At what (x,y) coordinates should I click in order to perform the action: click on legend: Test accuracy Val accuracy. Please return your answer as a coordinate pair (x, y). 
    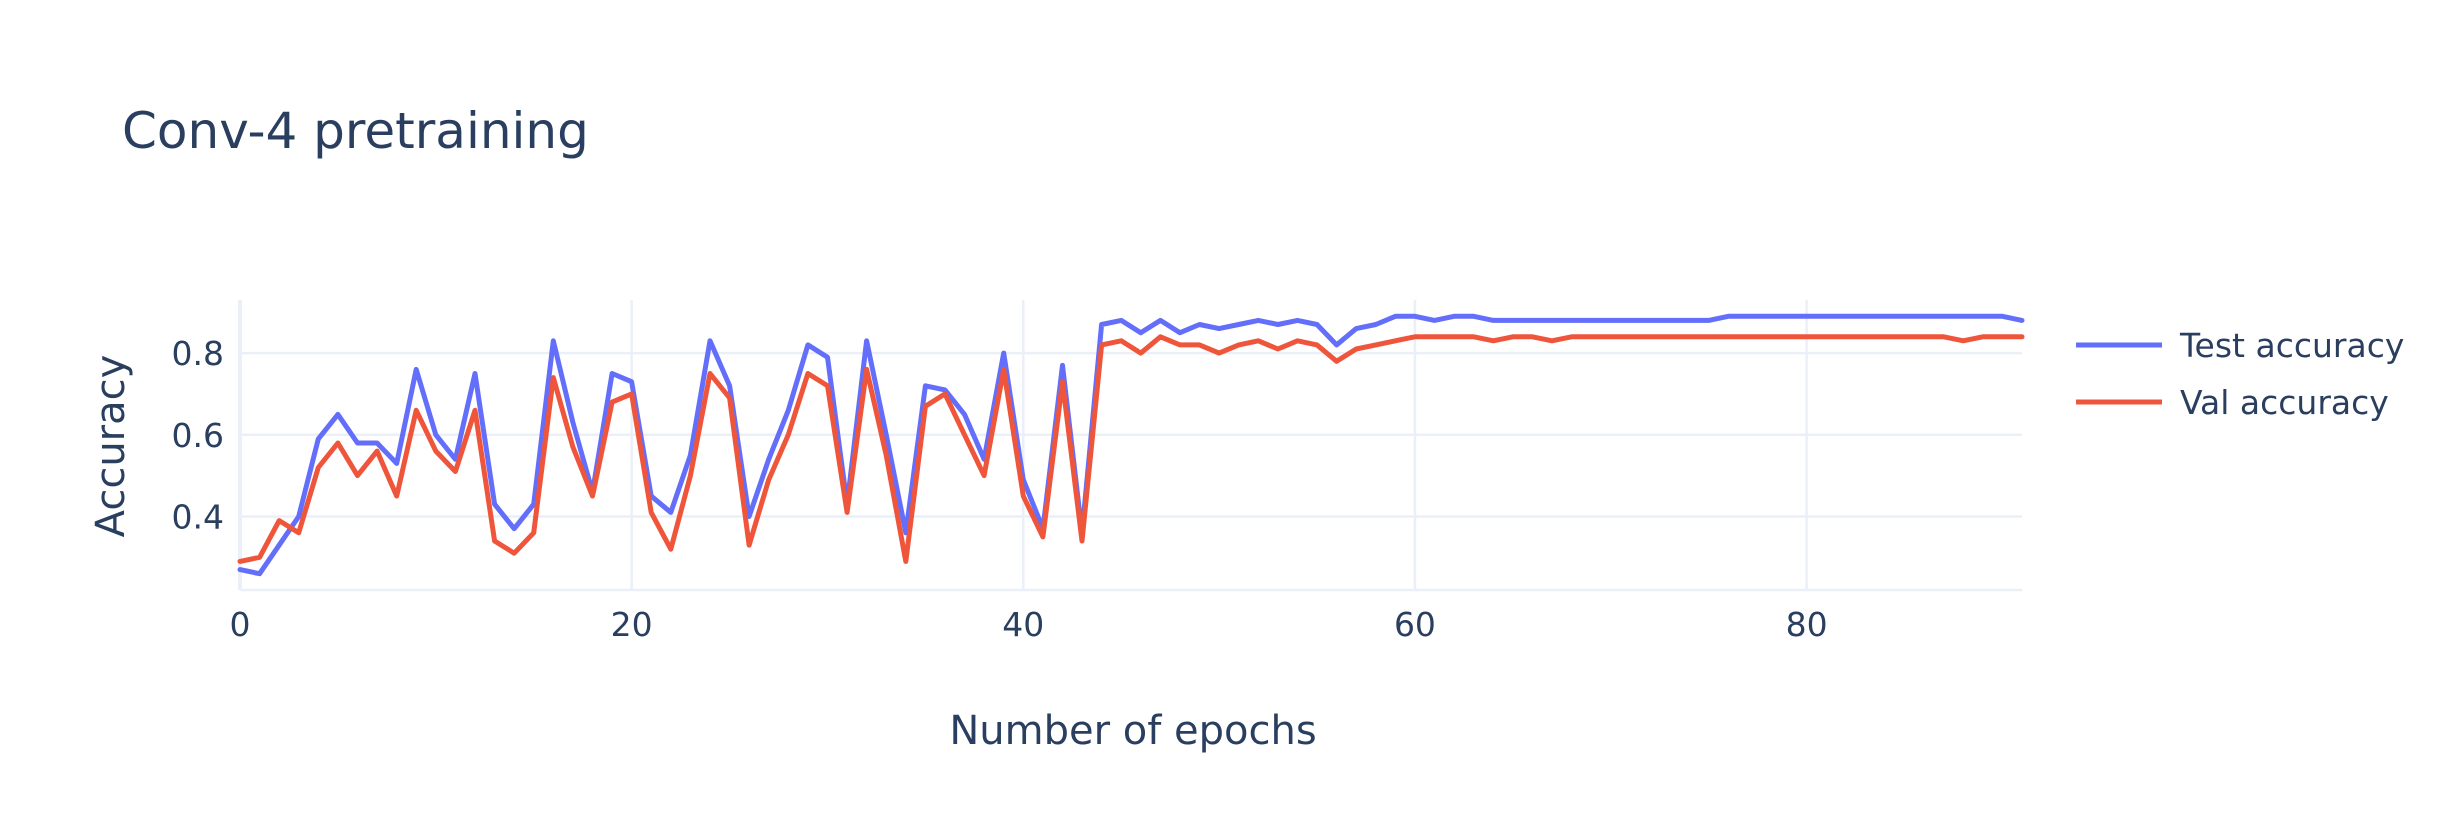
    Looking at the image, I should click on (2240, 374).